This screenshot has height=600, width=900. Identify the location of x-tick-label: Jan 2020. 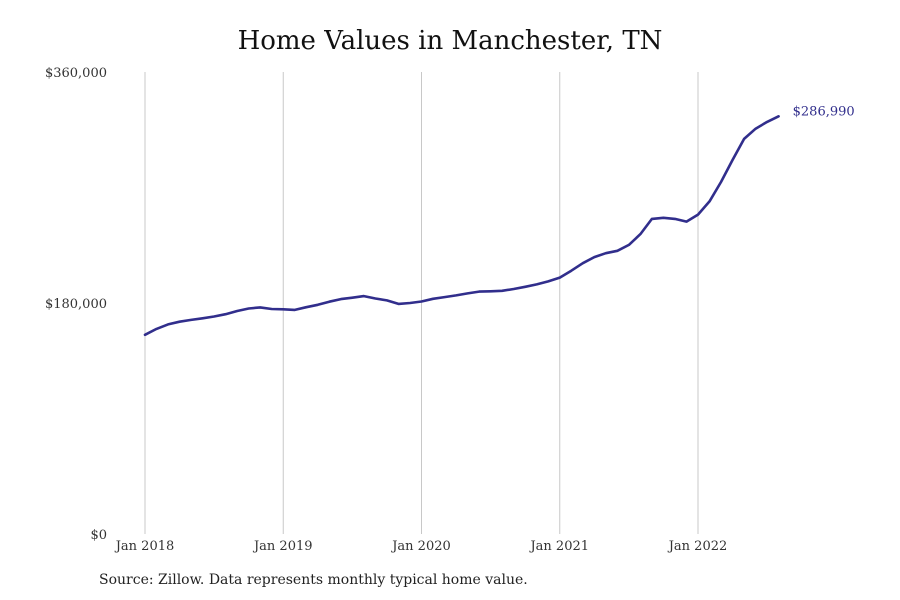
(420, 546).